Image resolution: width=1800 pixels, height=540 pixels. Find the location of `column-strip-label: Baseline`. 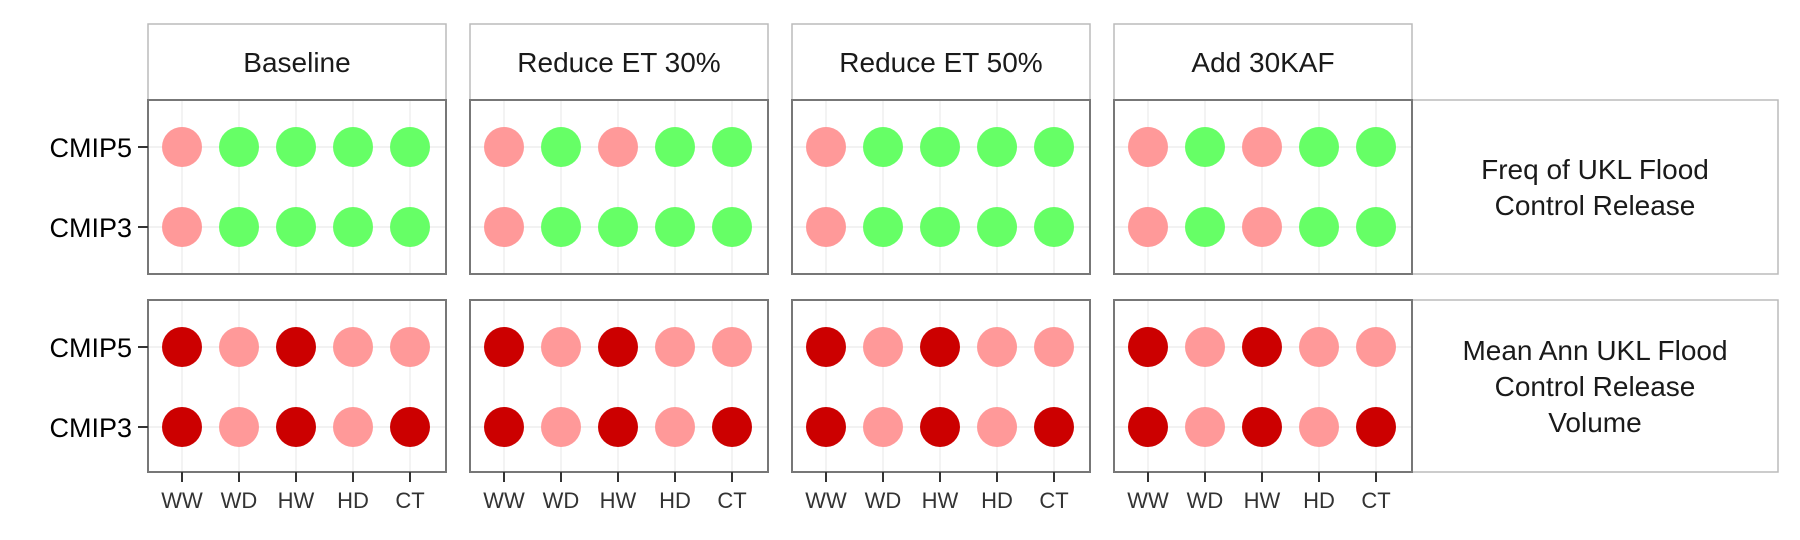

column-strip-label: Baseline is located at coordinates (296, 62).